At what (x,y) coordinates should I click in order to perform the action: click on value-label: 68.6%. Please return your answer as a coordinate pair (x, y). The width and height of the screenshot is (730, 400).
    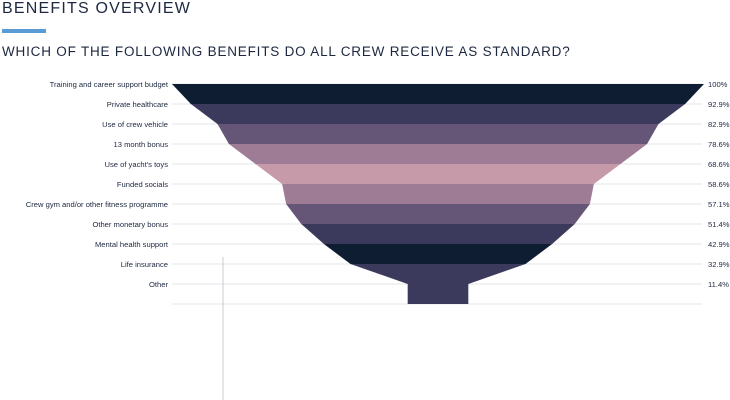
    Looking at the image, I should click on (719, 164).